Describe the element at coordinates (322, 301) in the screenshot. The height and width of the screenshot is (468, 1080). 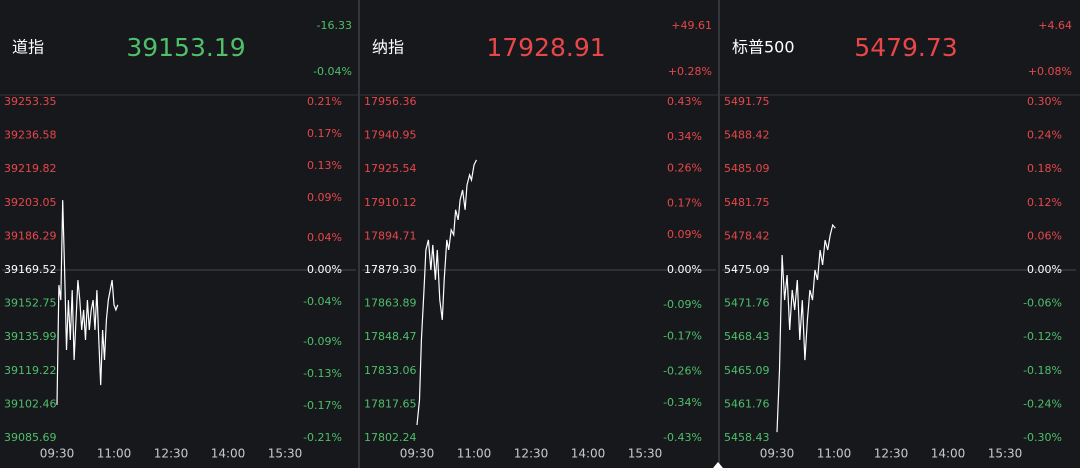
I see `y2-tick-label: -0.04%` at that location.